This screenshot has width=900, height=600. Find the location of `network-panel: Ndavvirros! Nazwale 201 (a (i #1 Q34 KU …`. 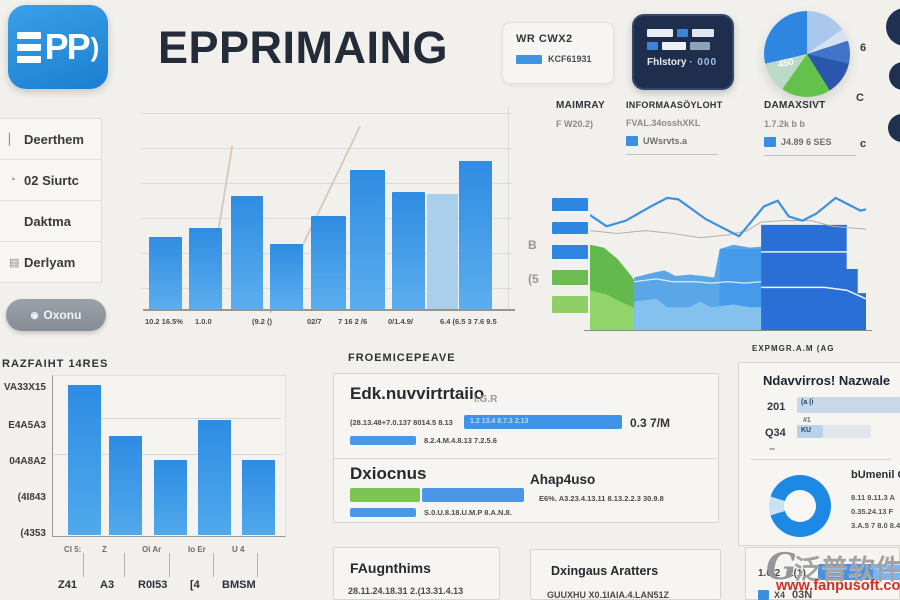

network-panel: Ndavvirros! Nazwale 201 (a (i #1 Q34 KU … is located at coordinates (819, 454).